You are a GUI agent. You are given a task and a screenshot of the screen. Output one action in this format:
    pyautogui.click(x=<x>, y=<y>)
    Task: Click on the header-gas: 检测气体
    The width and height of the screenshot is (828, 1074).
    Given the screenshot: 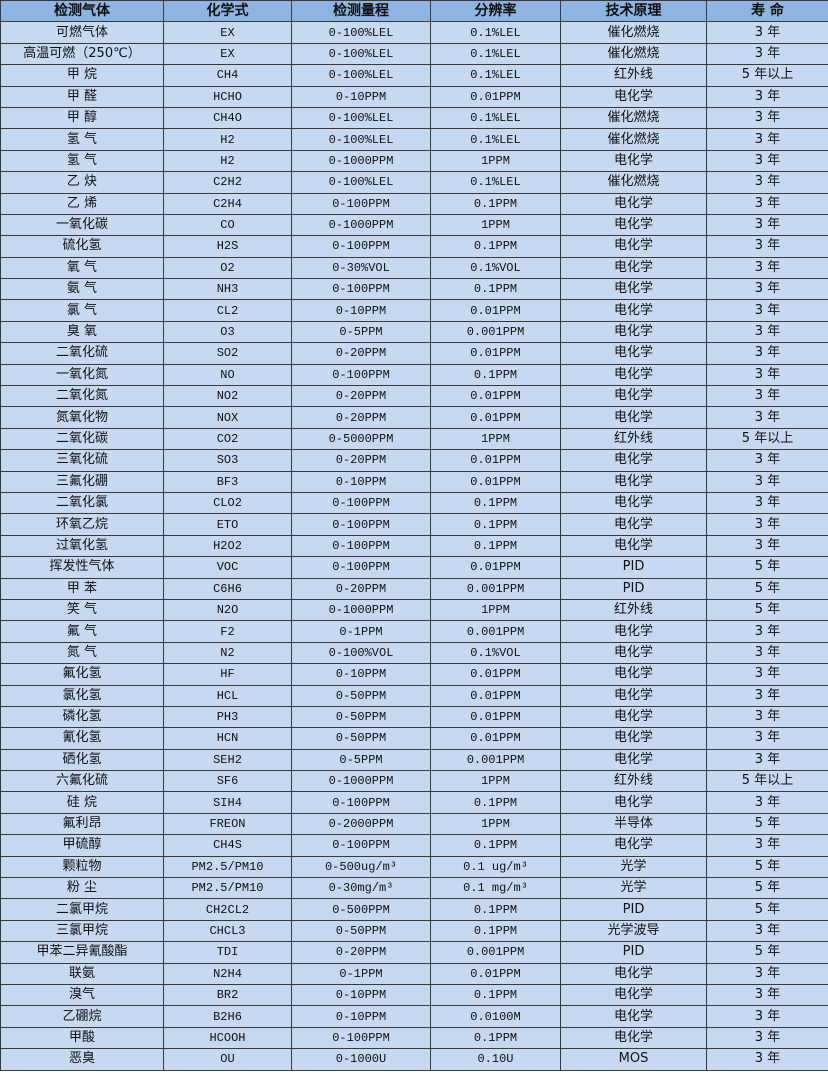 What is the action you would take?
    pyautogui.click(x=82, y=11)
    